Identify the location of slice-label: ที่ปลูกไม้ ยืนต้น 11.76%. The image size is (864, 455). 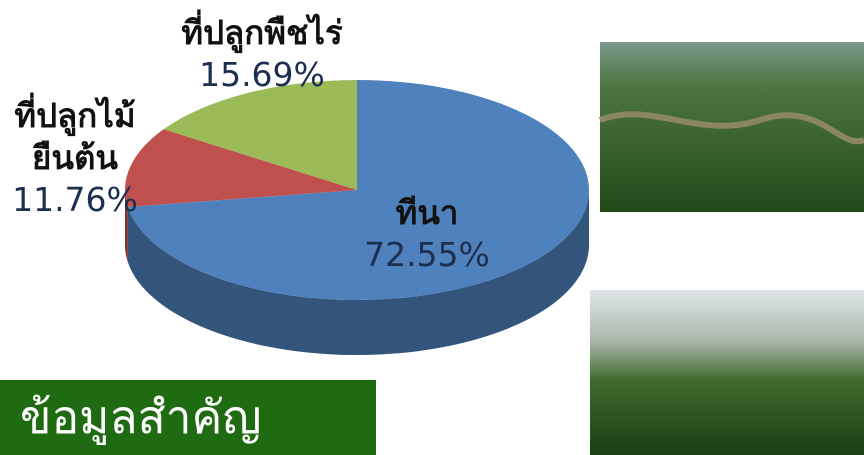
(75, 158).